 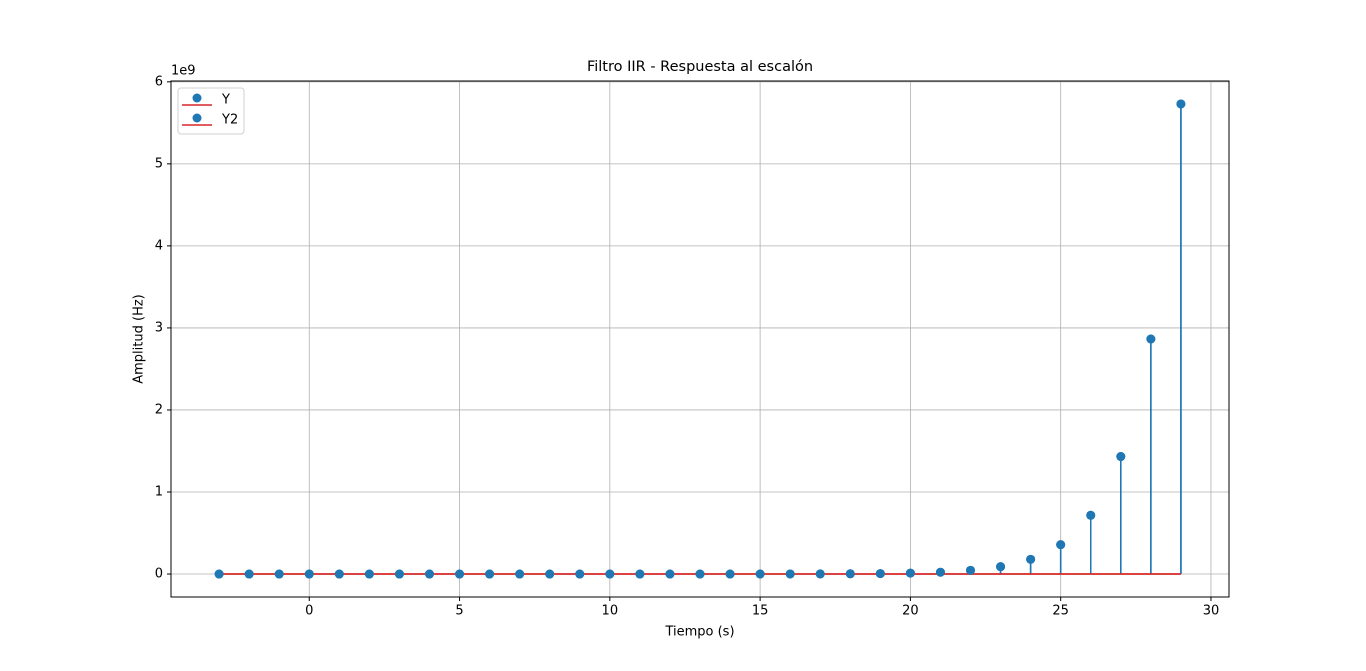 What do you see at coordinates (159, 574) in the screenshot?
I see `y-tick-label: 0` at bounding box center [159, 574].